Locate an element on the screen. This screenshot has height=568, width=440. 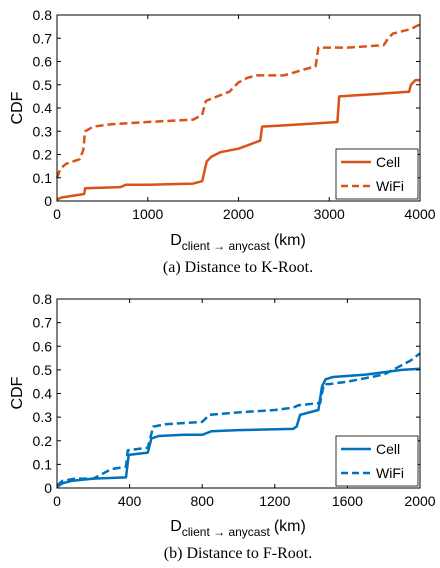
x-tick-label: 1000 is located at coordinates (147, 214).